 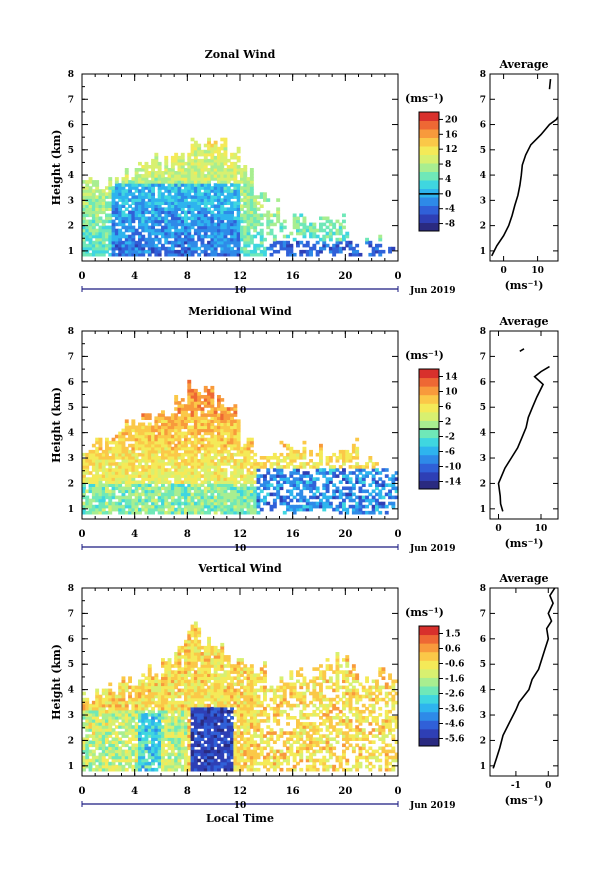 I want to click on colorbar-tick-label: 8, so click(x=448, y=165).